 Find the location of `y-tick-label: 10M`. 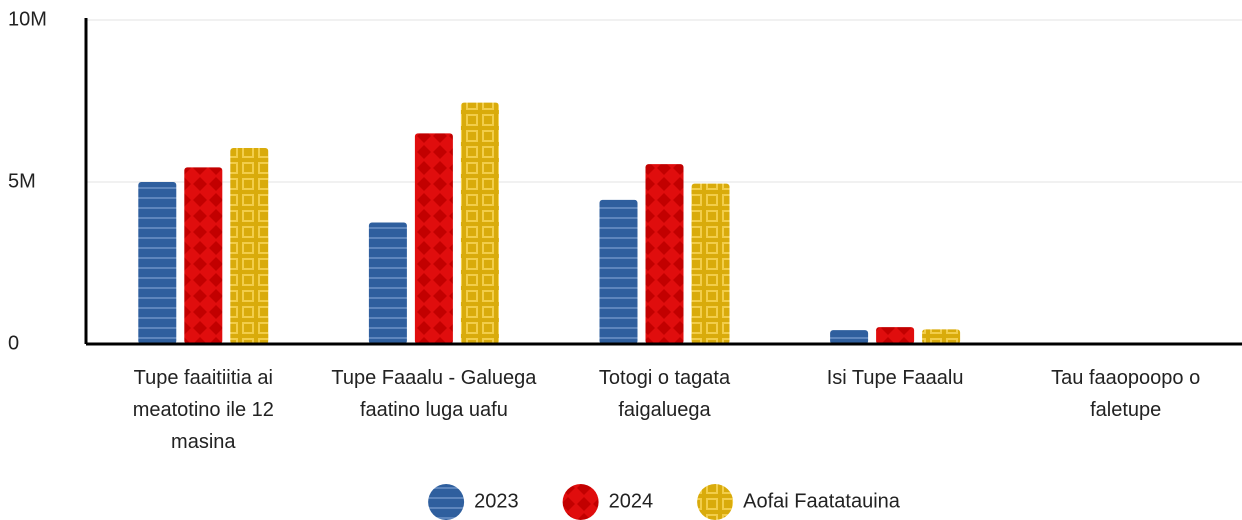

y-tick-label: 10M is located at coordinates (27, 19).